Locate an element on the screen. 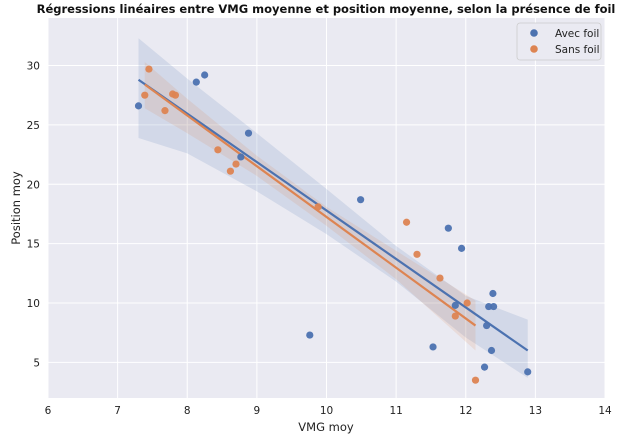  legend-marker-sans-foil is located at coordinates (534, 49).